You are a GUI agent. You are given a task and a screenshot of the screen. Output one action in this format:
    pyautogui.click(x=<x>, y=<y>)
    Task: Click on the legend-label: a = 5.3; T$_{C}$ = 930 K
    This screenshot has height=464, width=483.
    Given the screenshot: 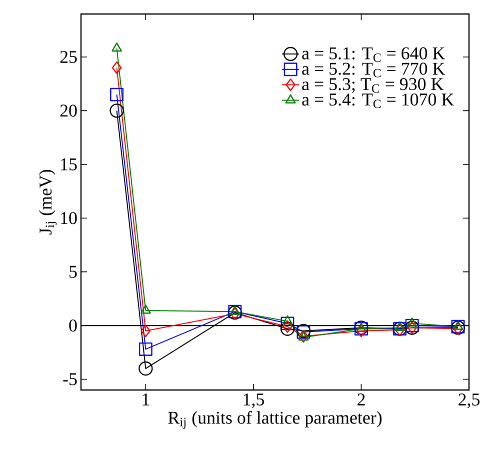 What is the action you would take?
    pyautogui.click(x=373, y=85)
    